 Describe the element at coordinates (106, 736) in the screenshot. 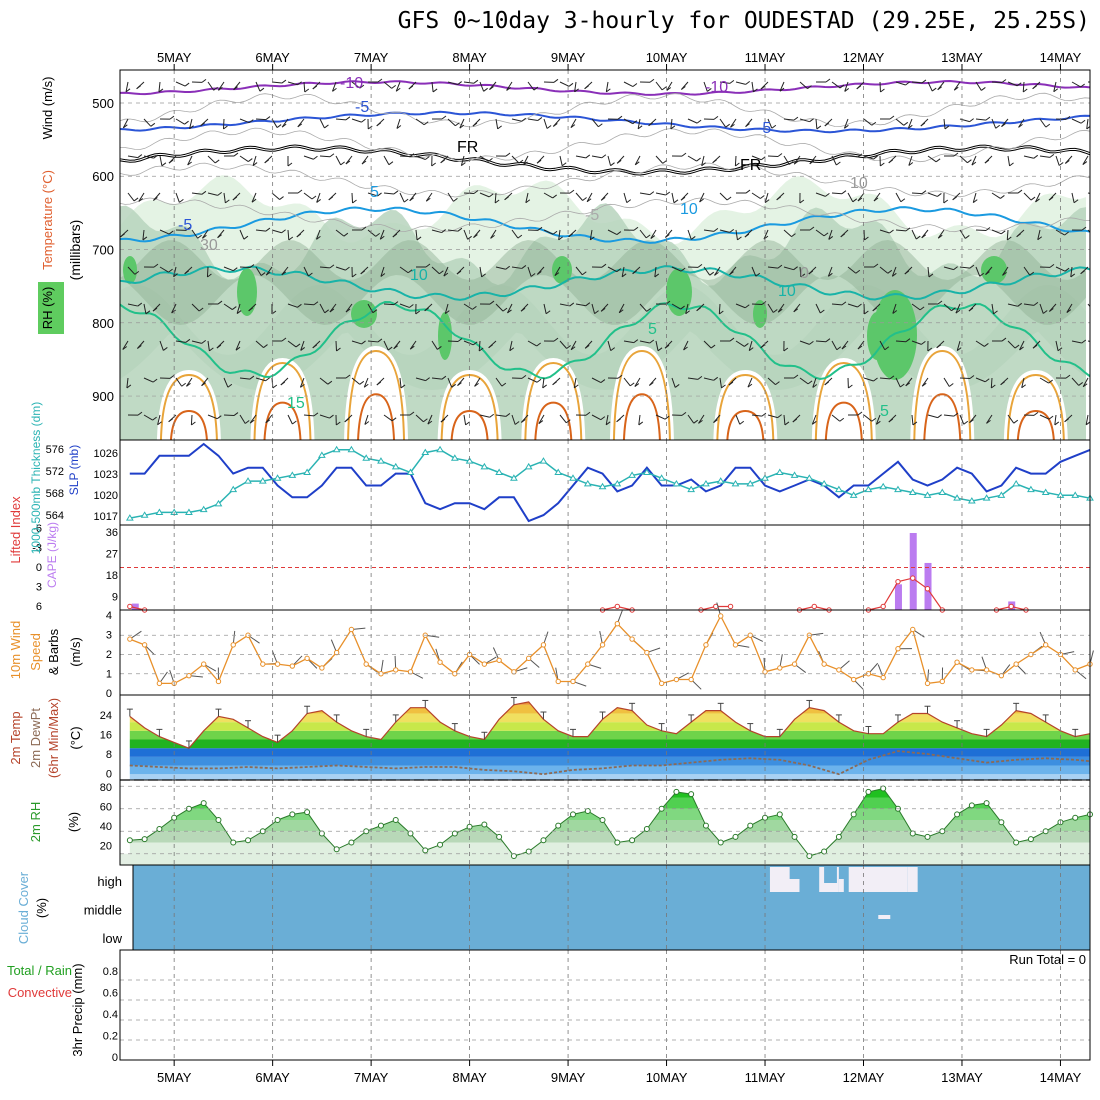

I see `temp-tick: 16` at that location.